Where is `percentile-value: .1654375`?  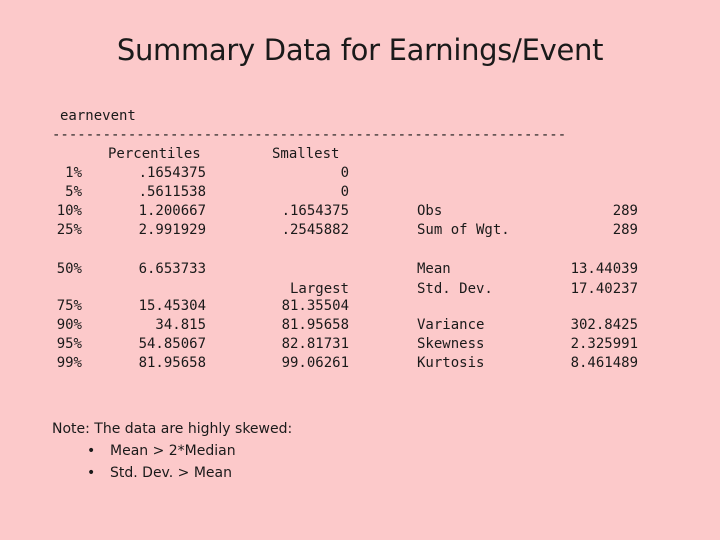 percentile-value: .1654375 is located at coordinates (172, 173).